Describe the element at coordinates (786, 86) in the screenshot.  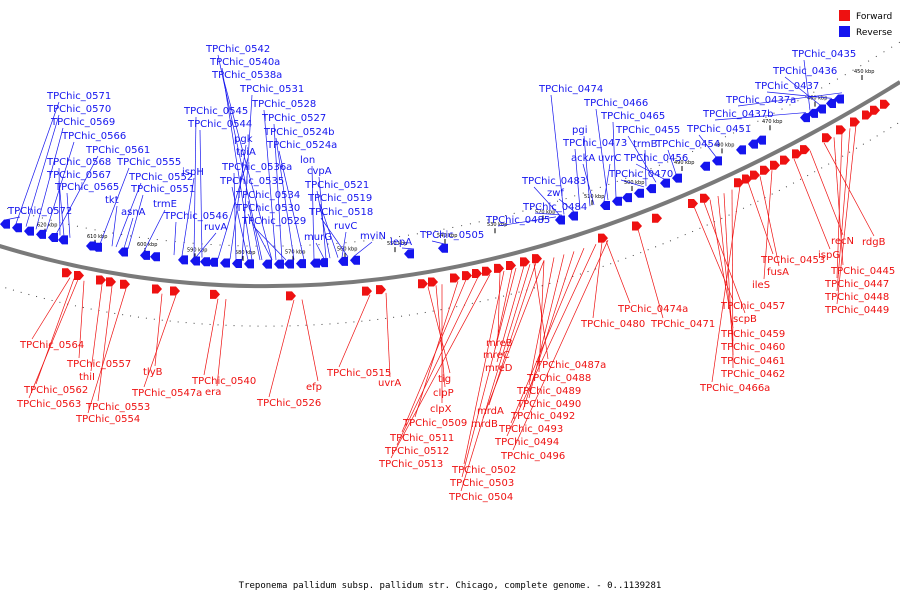
I see `reverse-gene-label: TPChic_0437` at that location.